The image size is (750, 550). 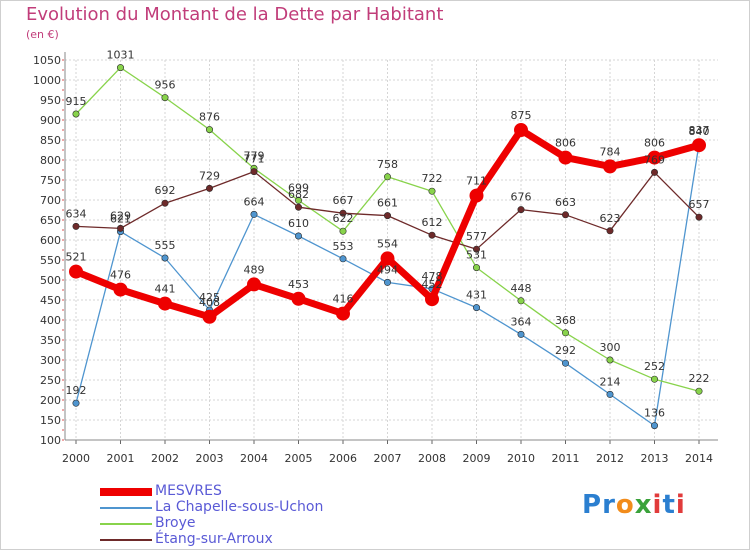 What do you see at coordinates (343, 458) in the screenshot?
I see `x-tick-label: 2006` at bounding box center [343, 458].